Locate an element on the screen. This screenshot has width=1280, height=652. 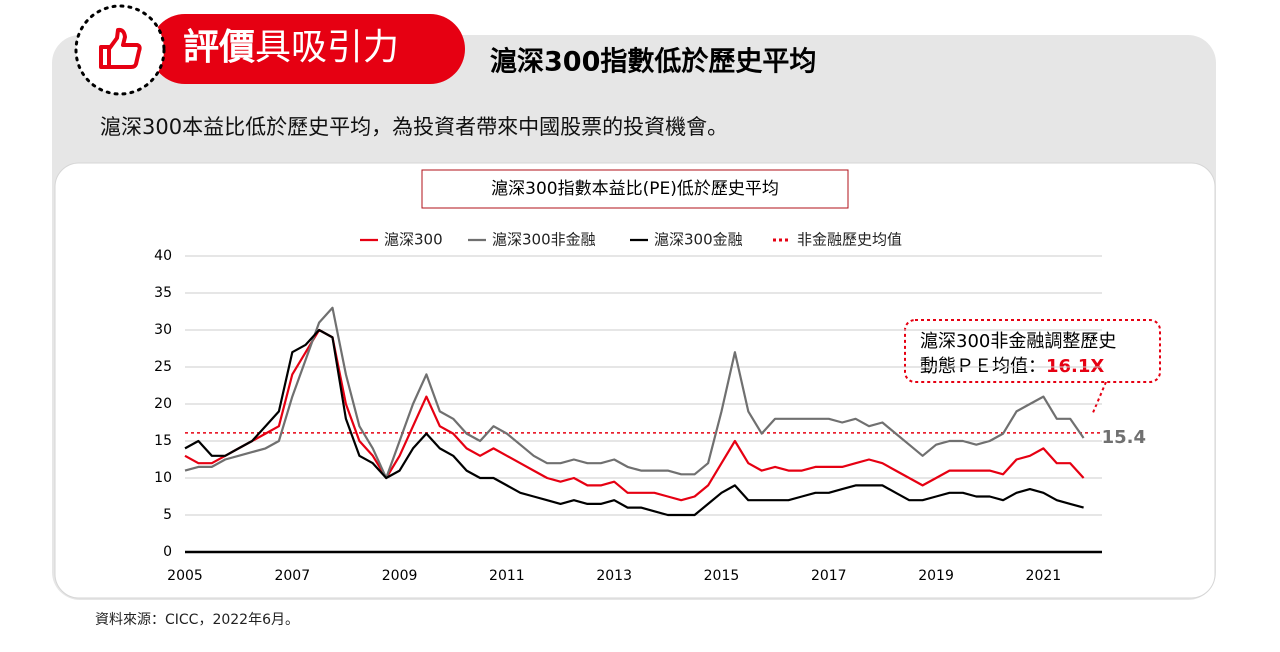
y-tick-label: 20 is located at coordinates (163, 404).